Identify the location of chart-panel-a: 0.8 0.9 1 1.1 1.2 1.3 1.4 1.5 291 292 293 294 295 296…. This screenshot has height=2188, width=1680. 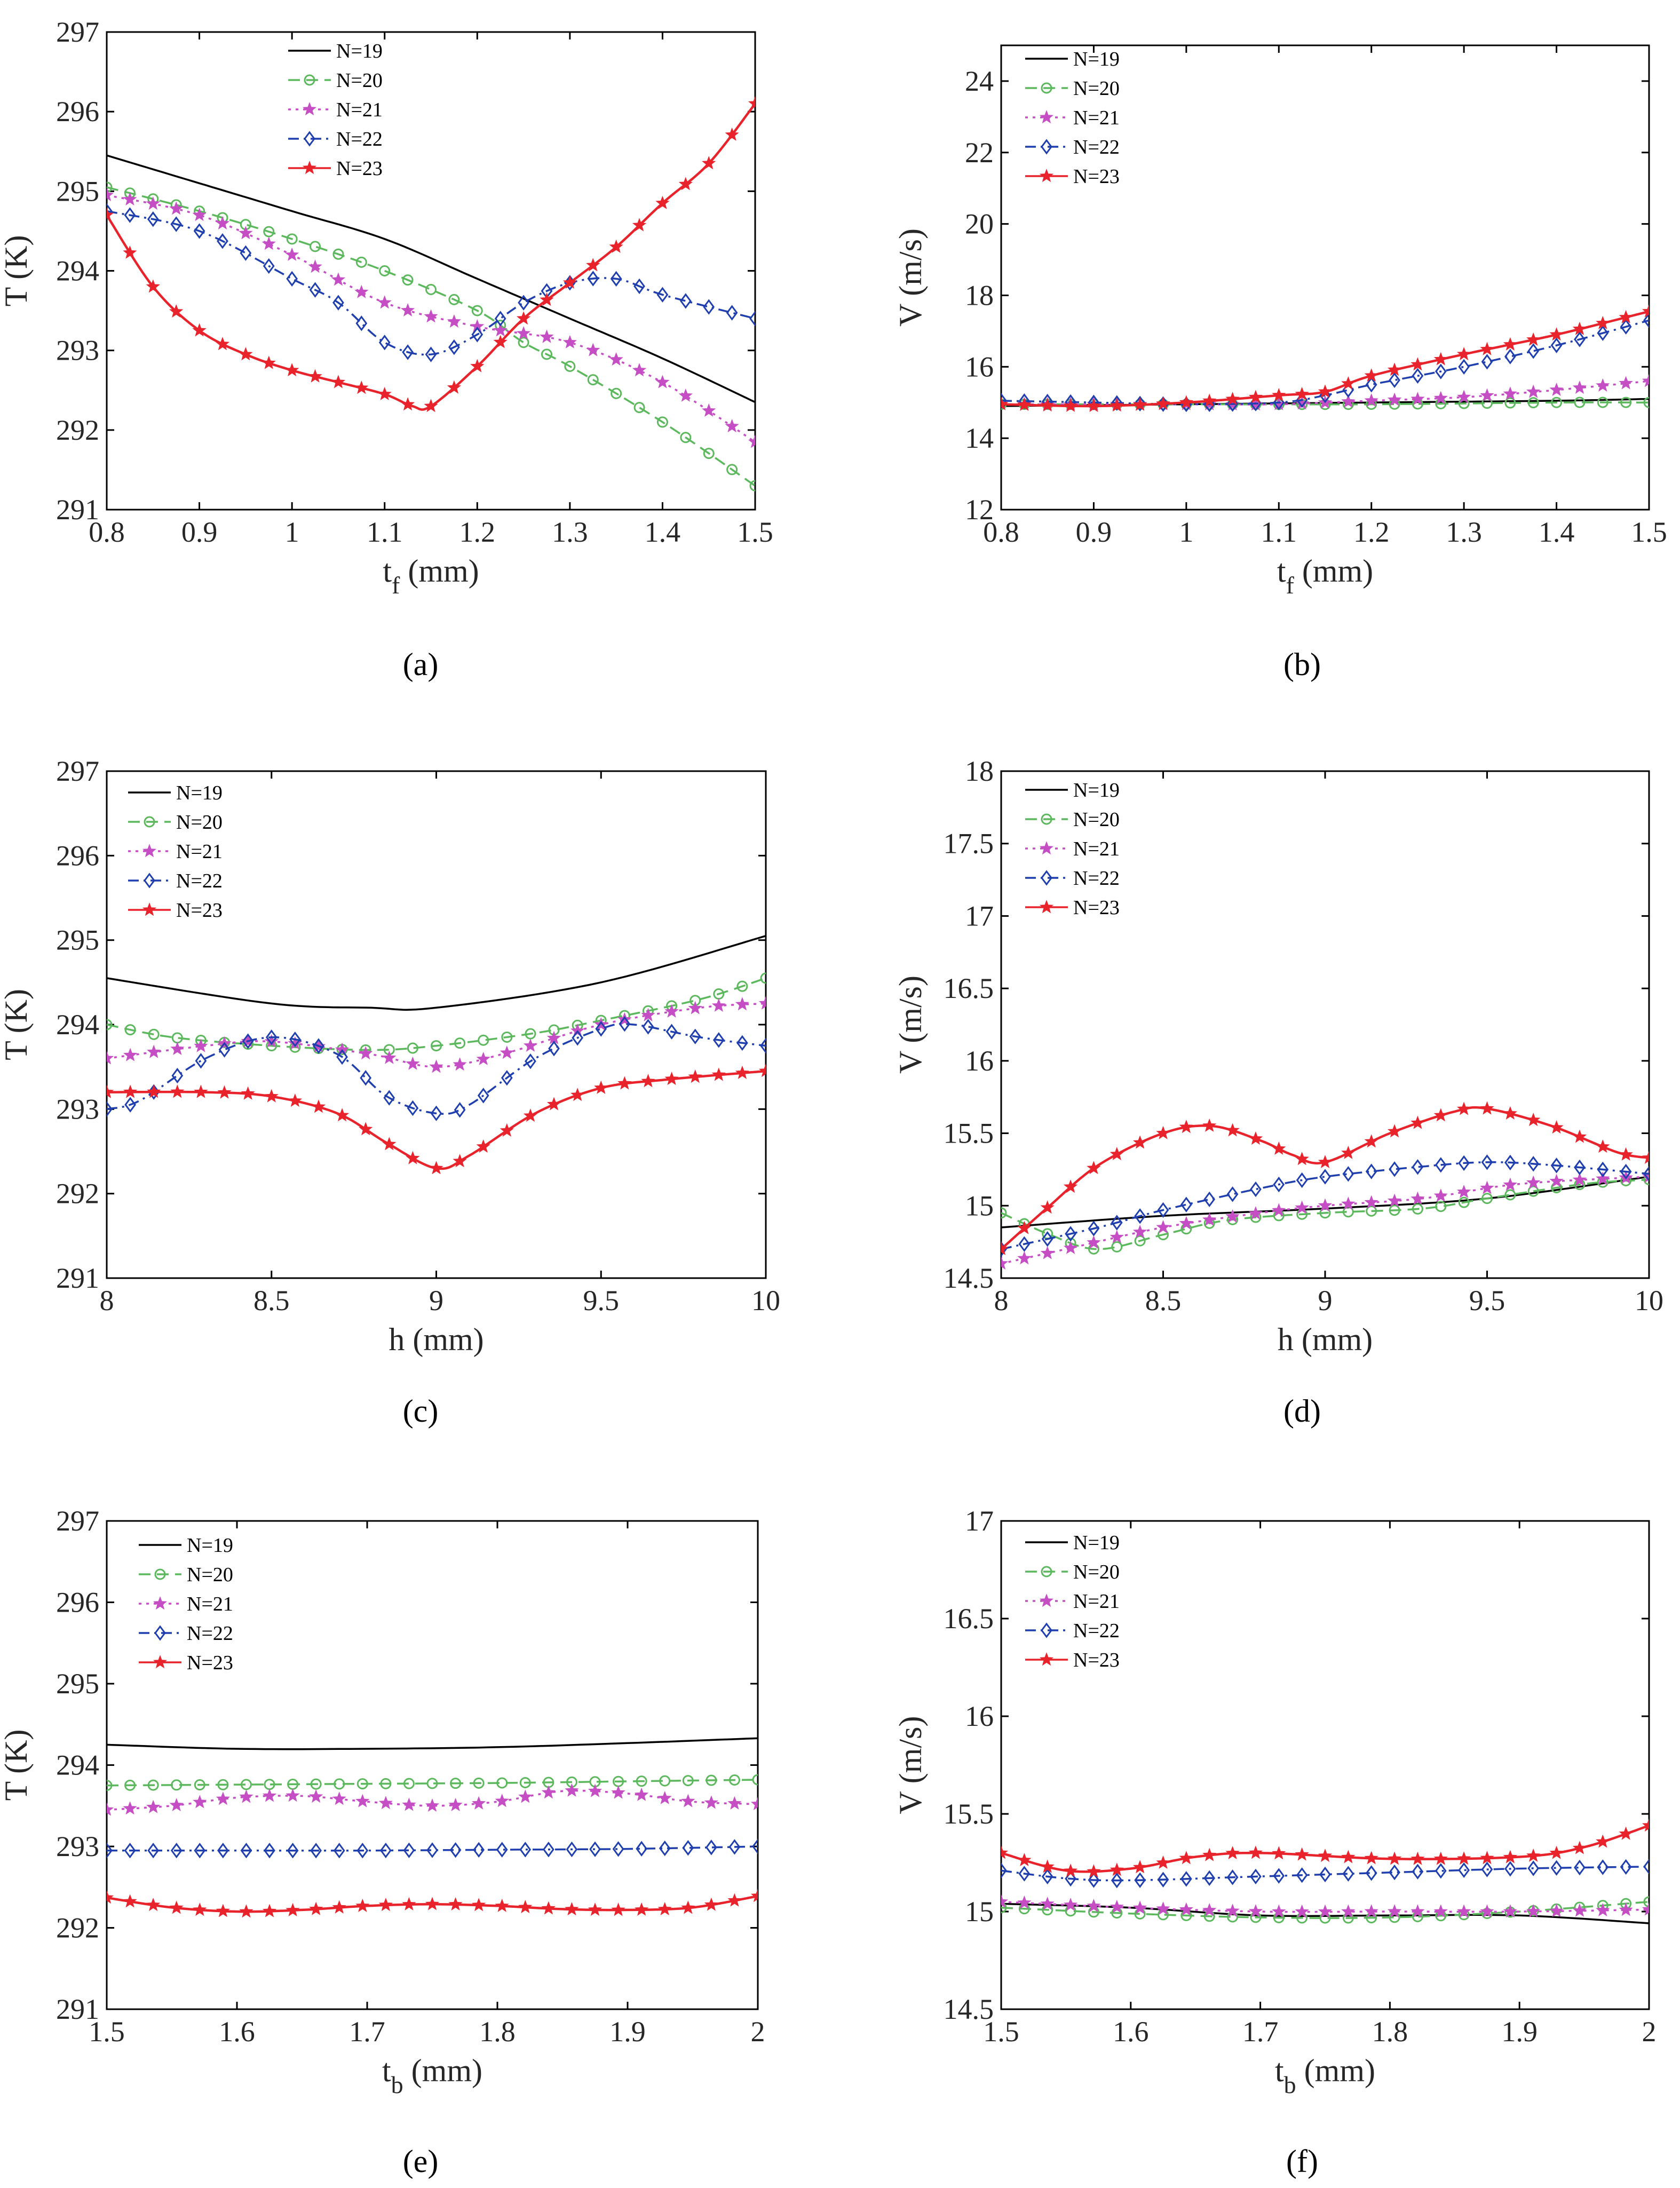
(386, 307).